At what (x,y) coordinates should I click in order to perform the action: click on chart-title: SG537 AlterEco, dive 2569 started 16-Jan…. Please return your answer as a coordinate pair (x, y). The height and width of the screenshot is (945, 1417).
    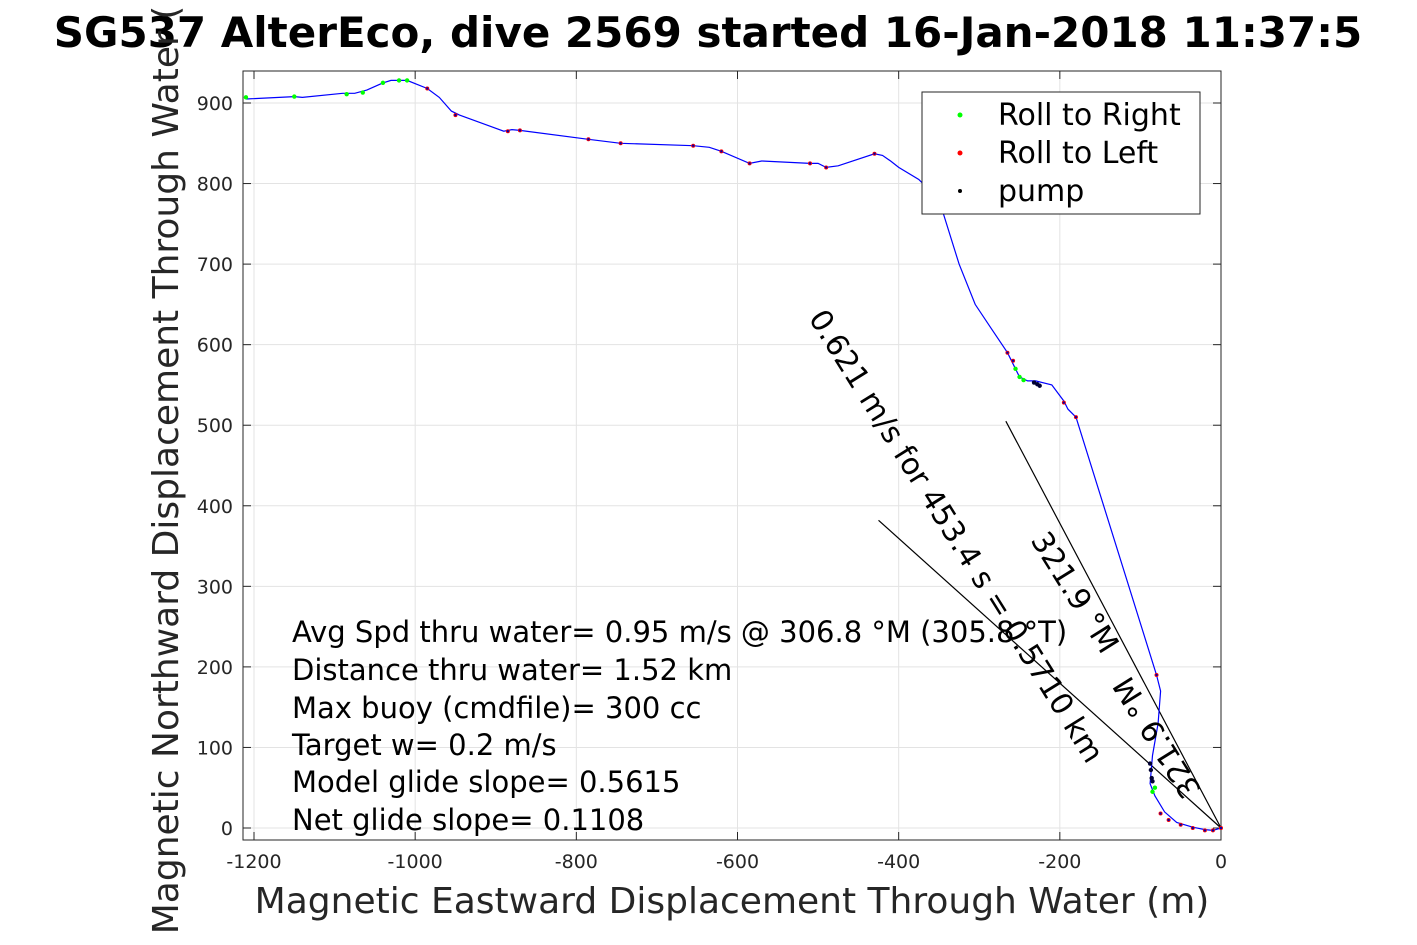
    Looking at the image, I should click on (708, 32).